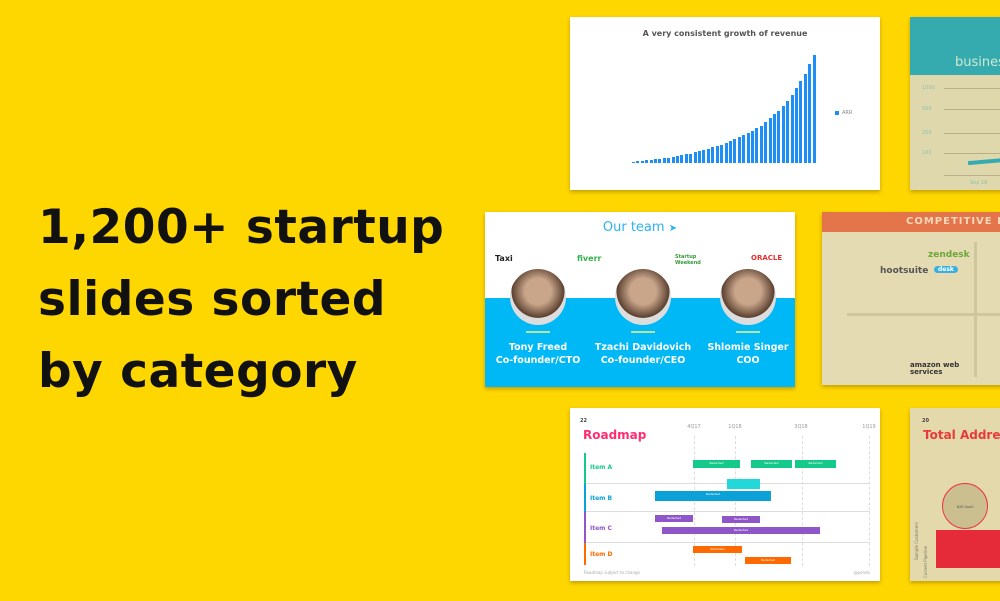 This screenshot has width=1000, height=601. What do you see at coordinates (955, 103) in the screenshot?
I see `business-slide: busines 1000 500 250 100 Sep 16` at bounding box center [955, 103].